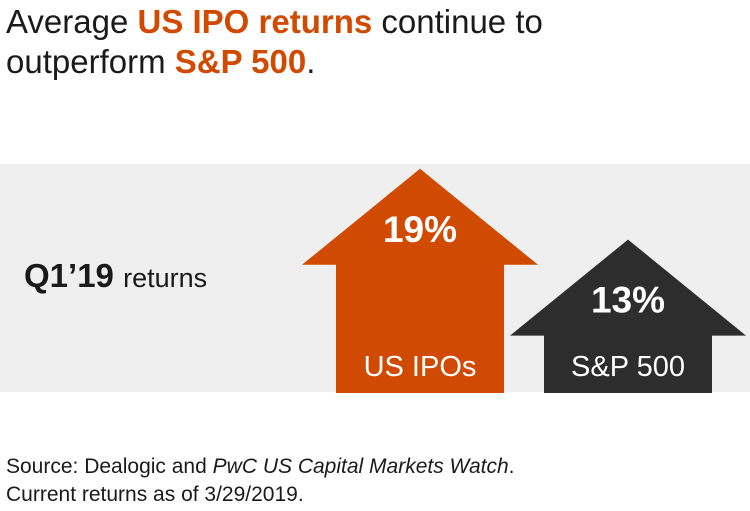  Describe the element at coordinates (165, 278) in the screenshot. I see `period-returns-label: returns` at that location.